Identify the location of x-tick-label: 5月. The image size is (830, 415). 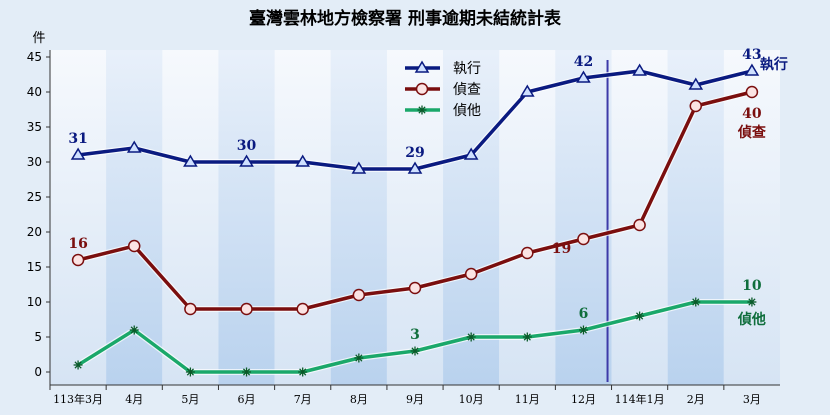
(190, 399).